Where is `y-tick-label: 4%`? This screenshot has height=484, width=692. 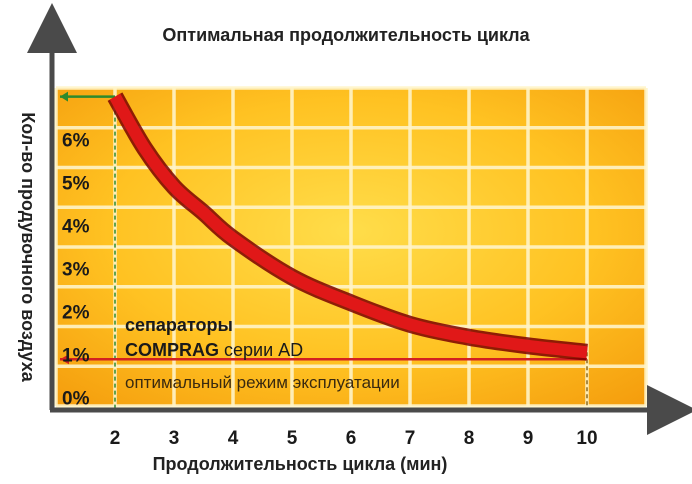 y-tick-label: 4% is located at coordinates (76, 227).